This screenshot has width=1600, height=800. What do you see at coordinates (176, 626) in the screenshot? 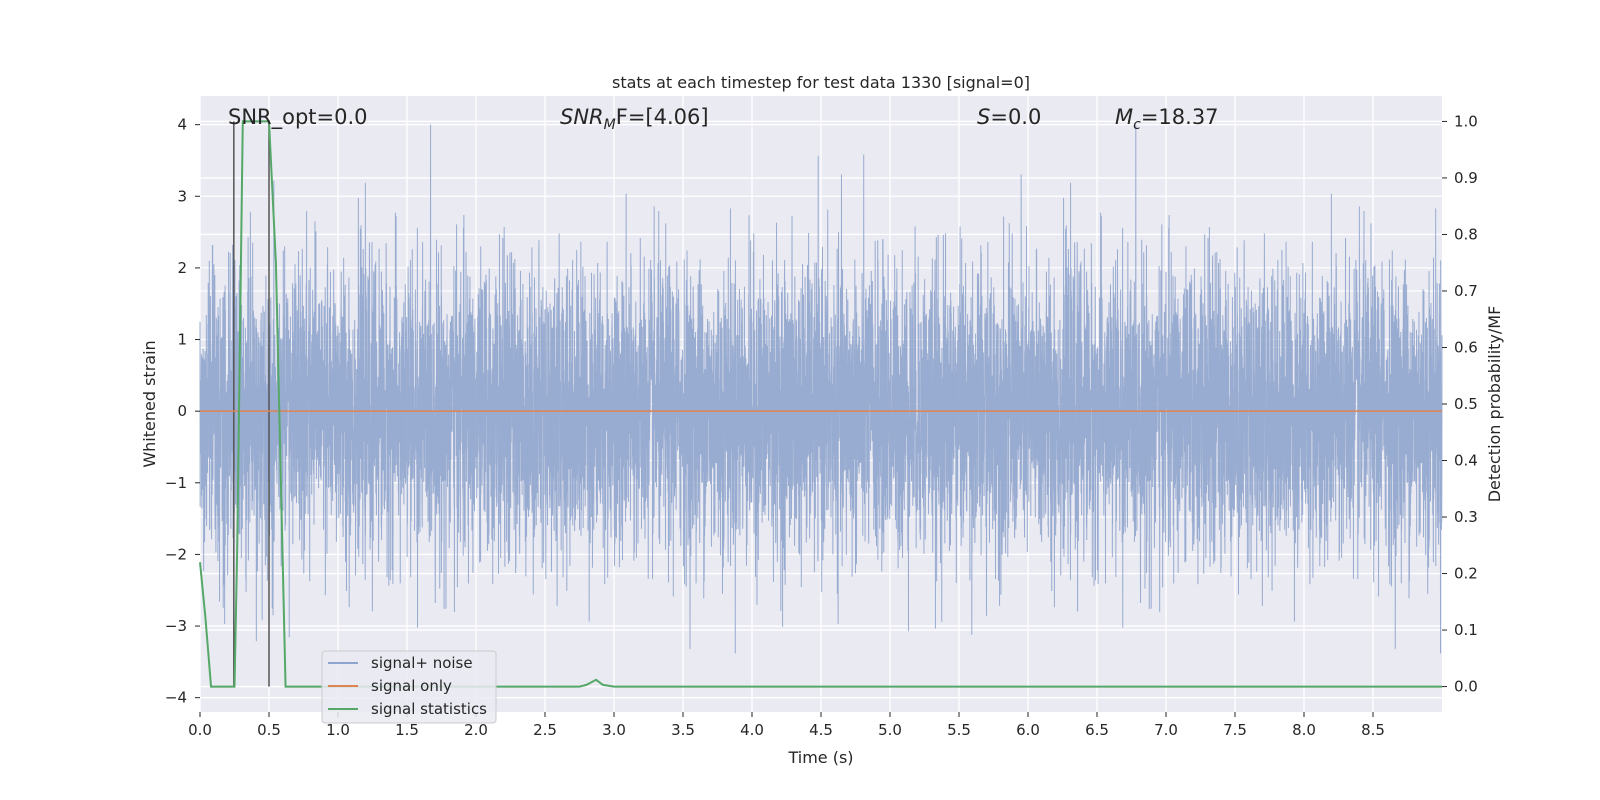
I see `y-left-tick-label: −3` at bounding box center [176, 626].